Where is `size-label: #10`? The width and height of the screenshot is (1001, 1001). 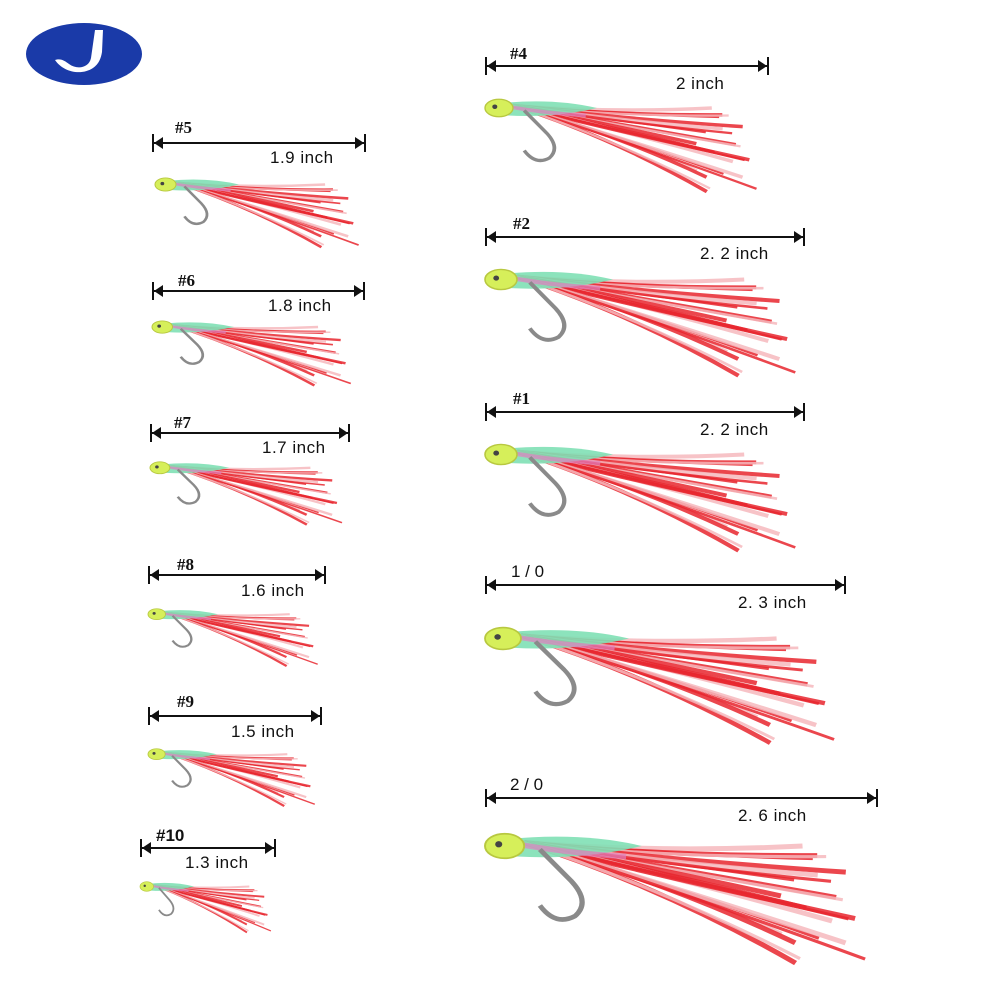
size-label: #10 is located at coordinates (170, 835).